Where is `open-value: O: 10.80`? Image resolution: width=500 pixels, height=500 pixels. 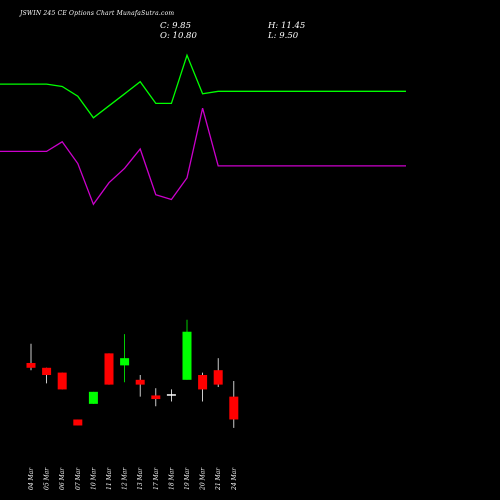
open-value: O: 10.80 is located at coordinates (178, 36).